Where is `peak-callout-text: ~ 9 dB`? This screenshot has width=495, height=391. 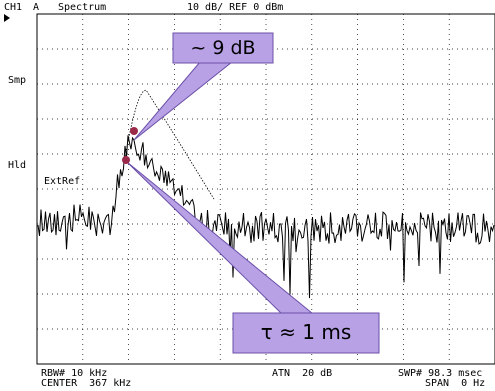
peak-callout-text: ~ 9 dB is located at coordinates (223, 48).